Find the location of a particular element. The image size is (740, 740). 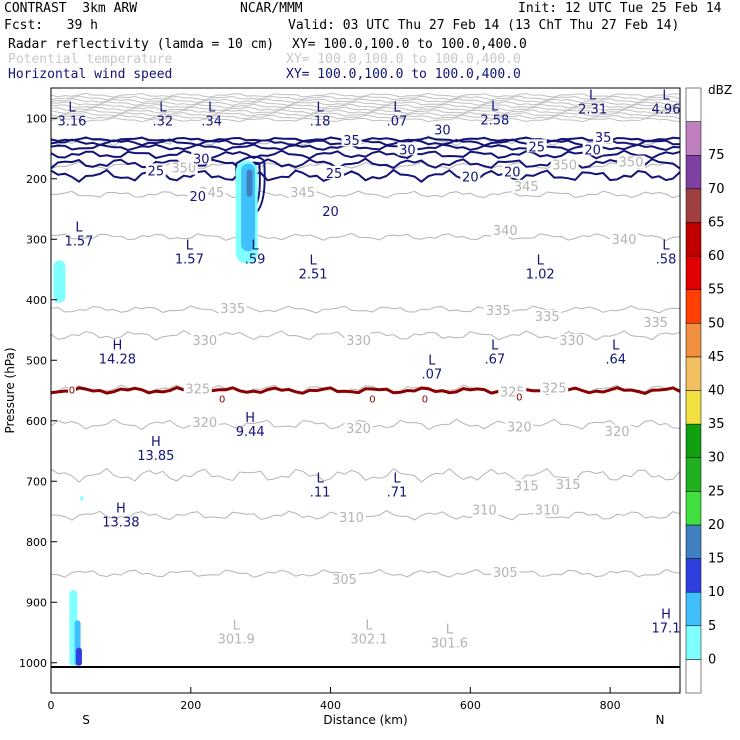

south-label: S is located at coordinates (86, 720).